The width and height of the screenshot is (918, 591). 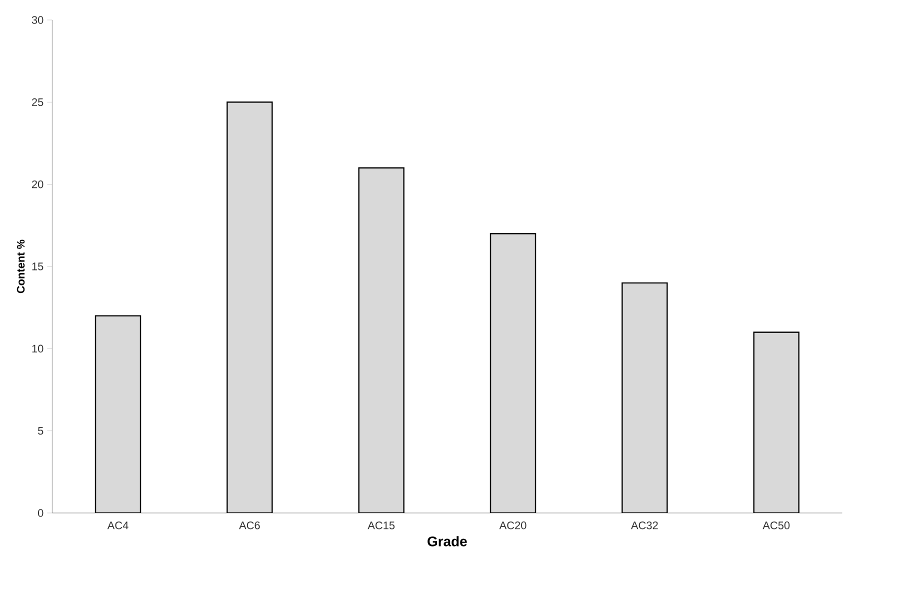 What do you see at coordinates (644, 526) in the screenshot?
I see `x-tick-label: AC32` at bounding box center [644, 526].